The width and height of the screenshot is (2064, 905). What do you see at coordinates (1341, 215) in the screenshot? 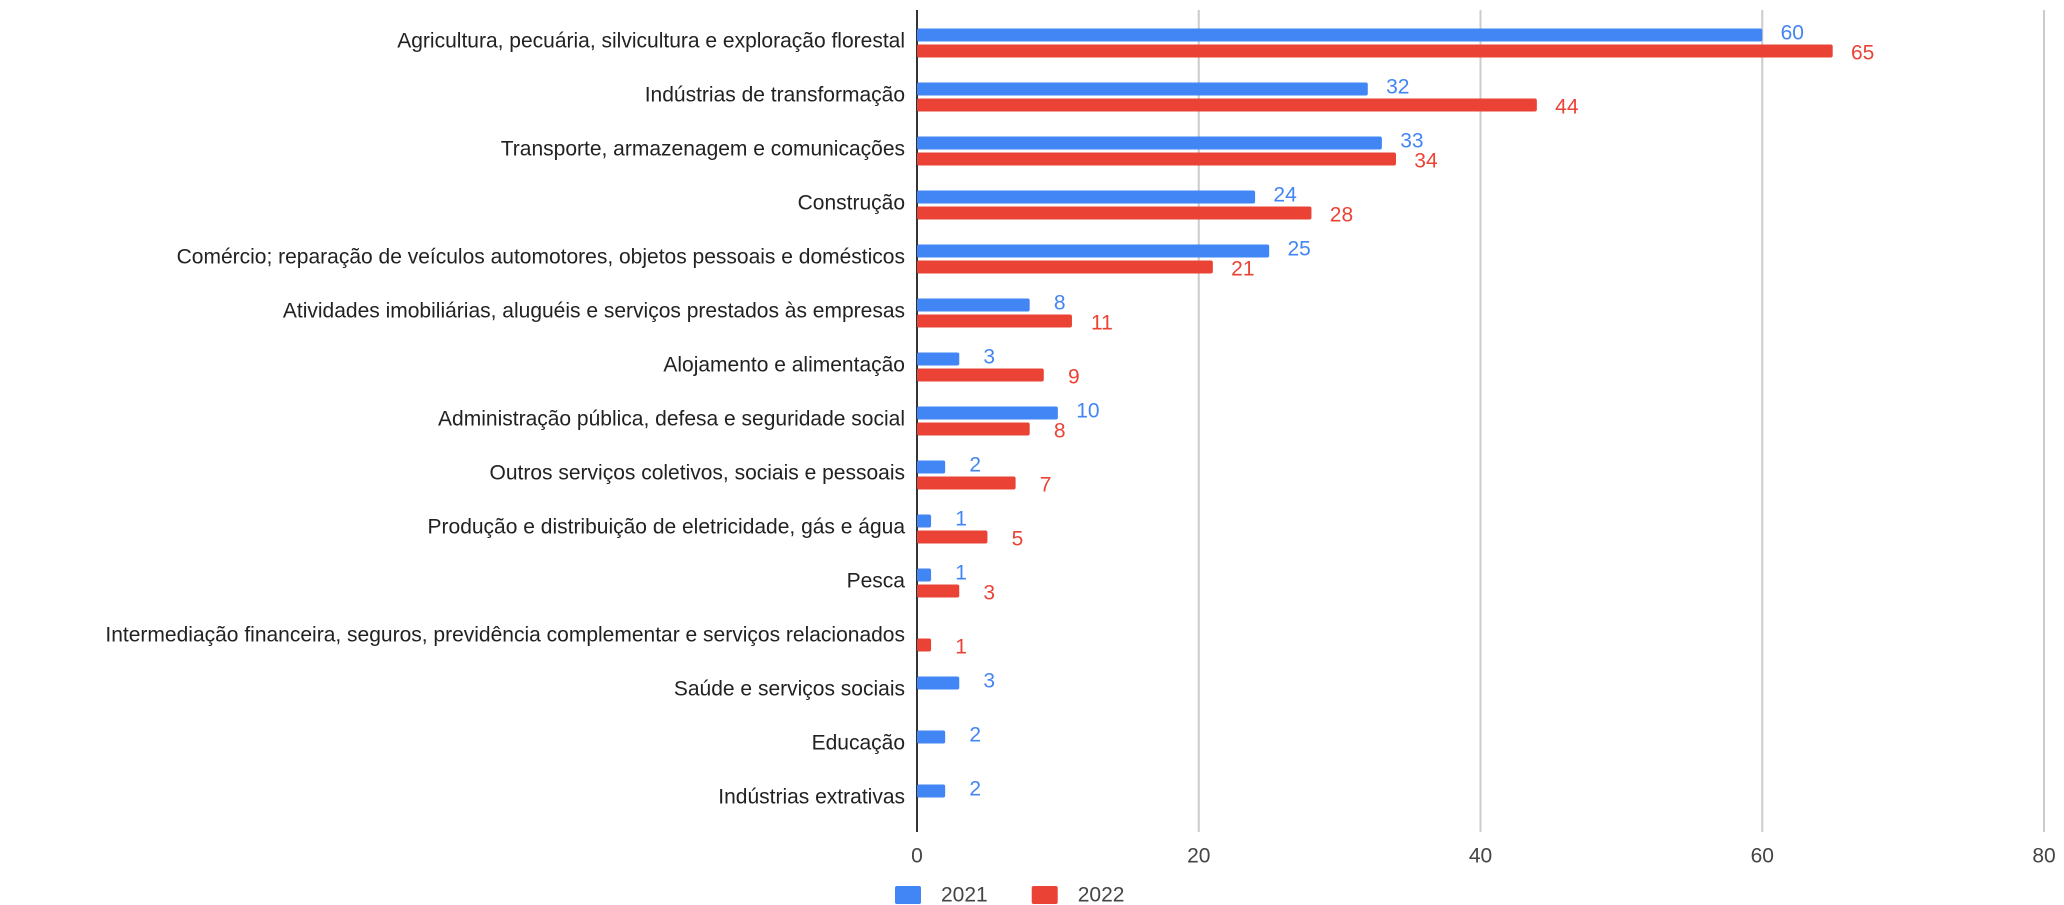
I see `data-label: 28` at bounding box center [1341, 215].